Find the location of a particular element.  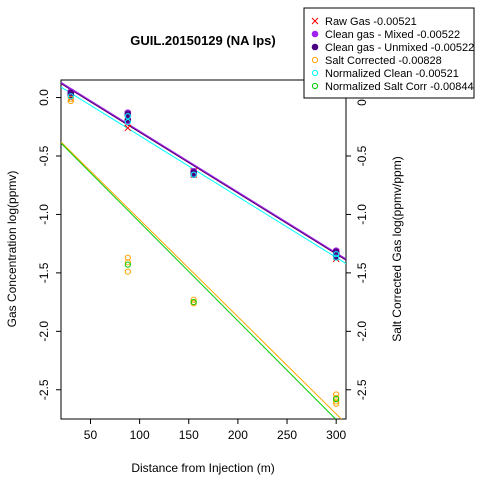

x-tick-label: 250 is located at coordinates (287, 435).